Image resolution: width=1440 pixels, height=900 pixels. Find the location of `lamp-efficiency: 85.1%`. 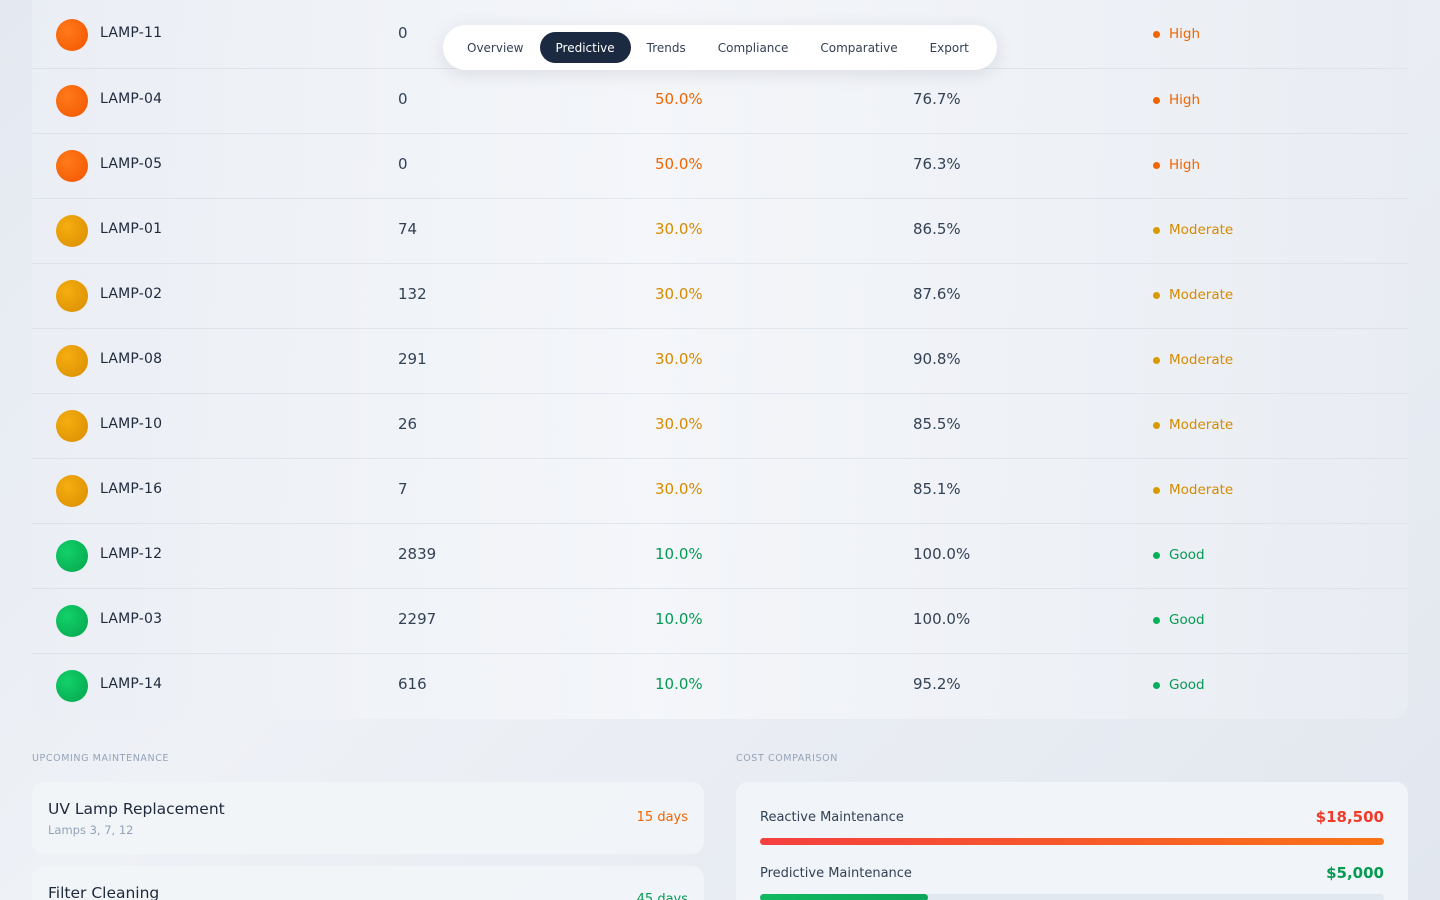

lamp-efficiency: 85.1% is located at coordinates (937, 489).